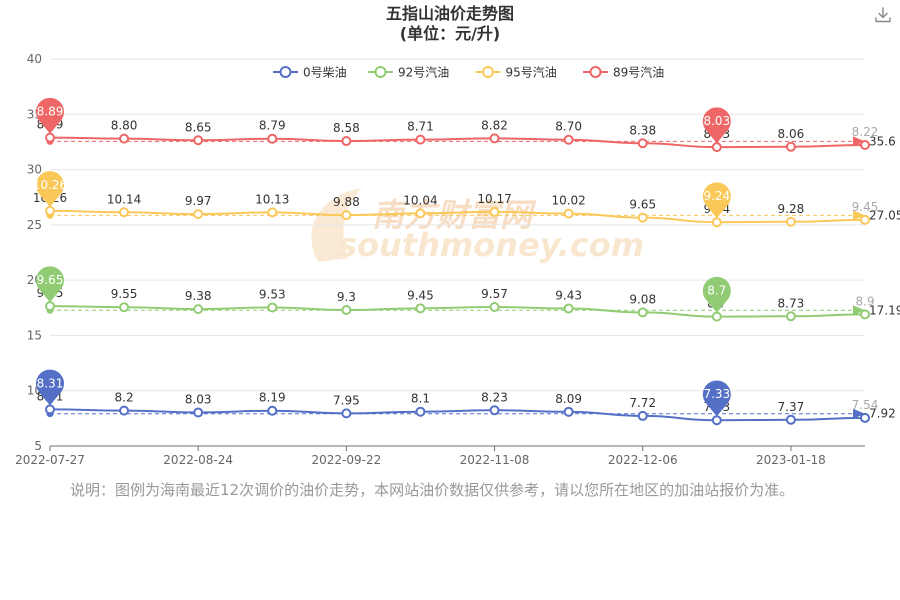 The width and height of the screenshot is (900, 600). I want to click on data-label: 10.17, so click(494, 199).